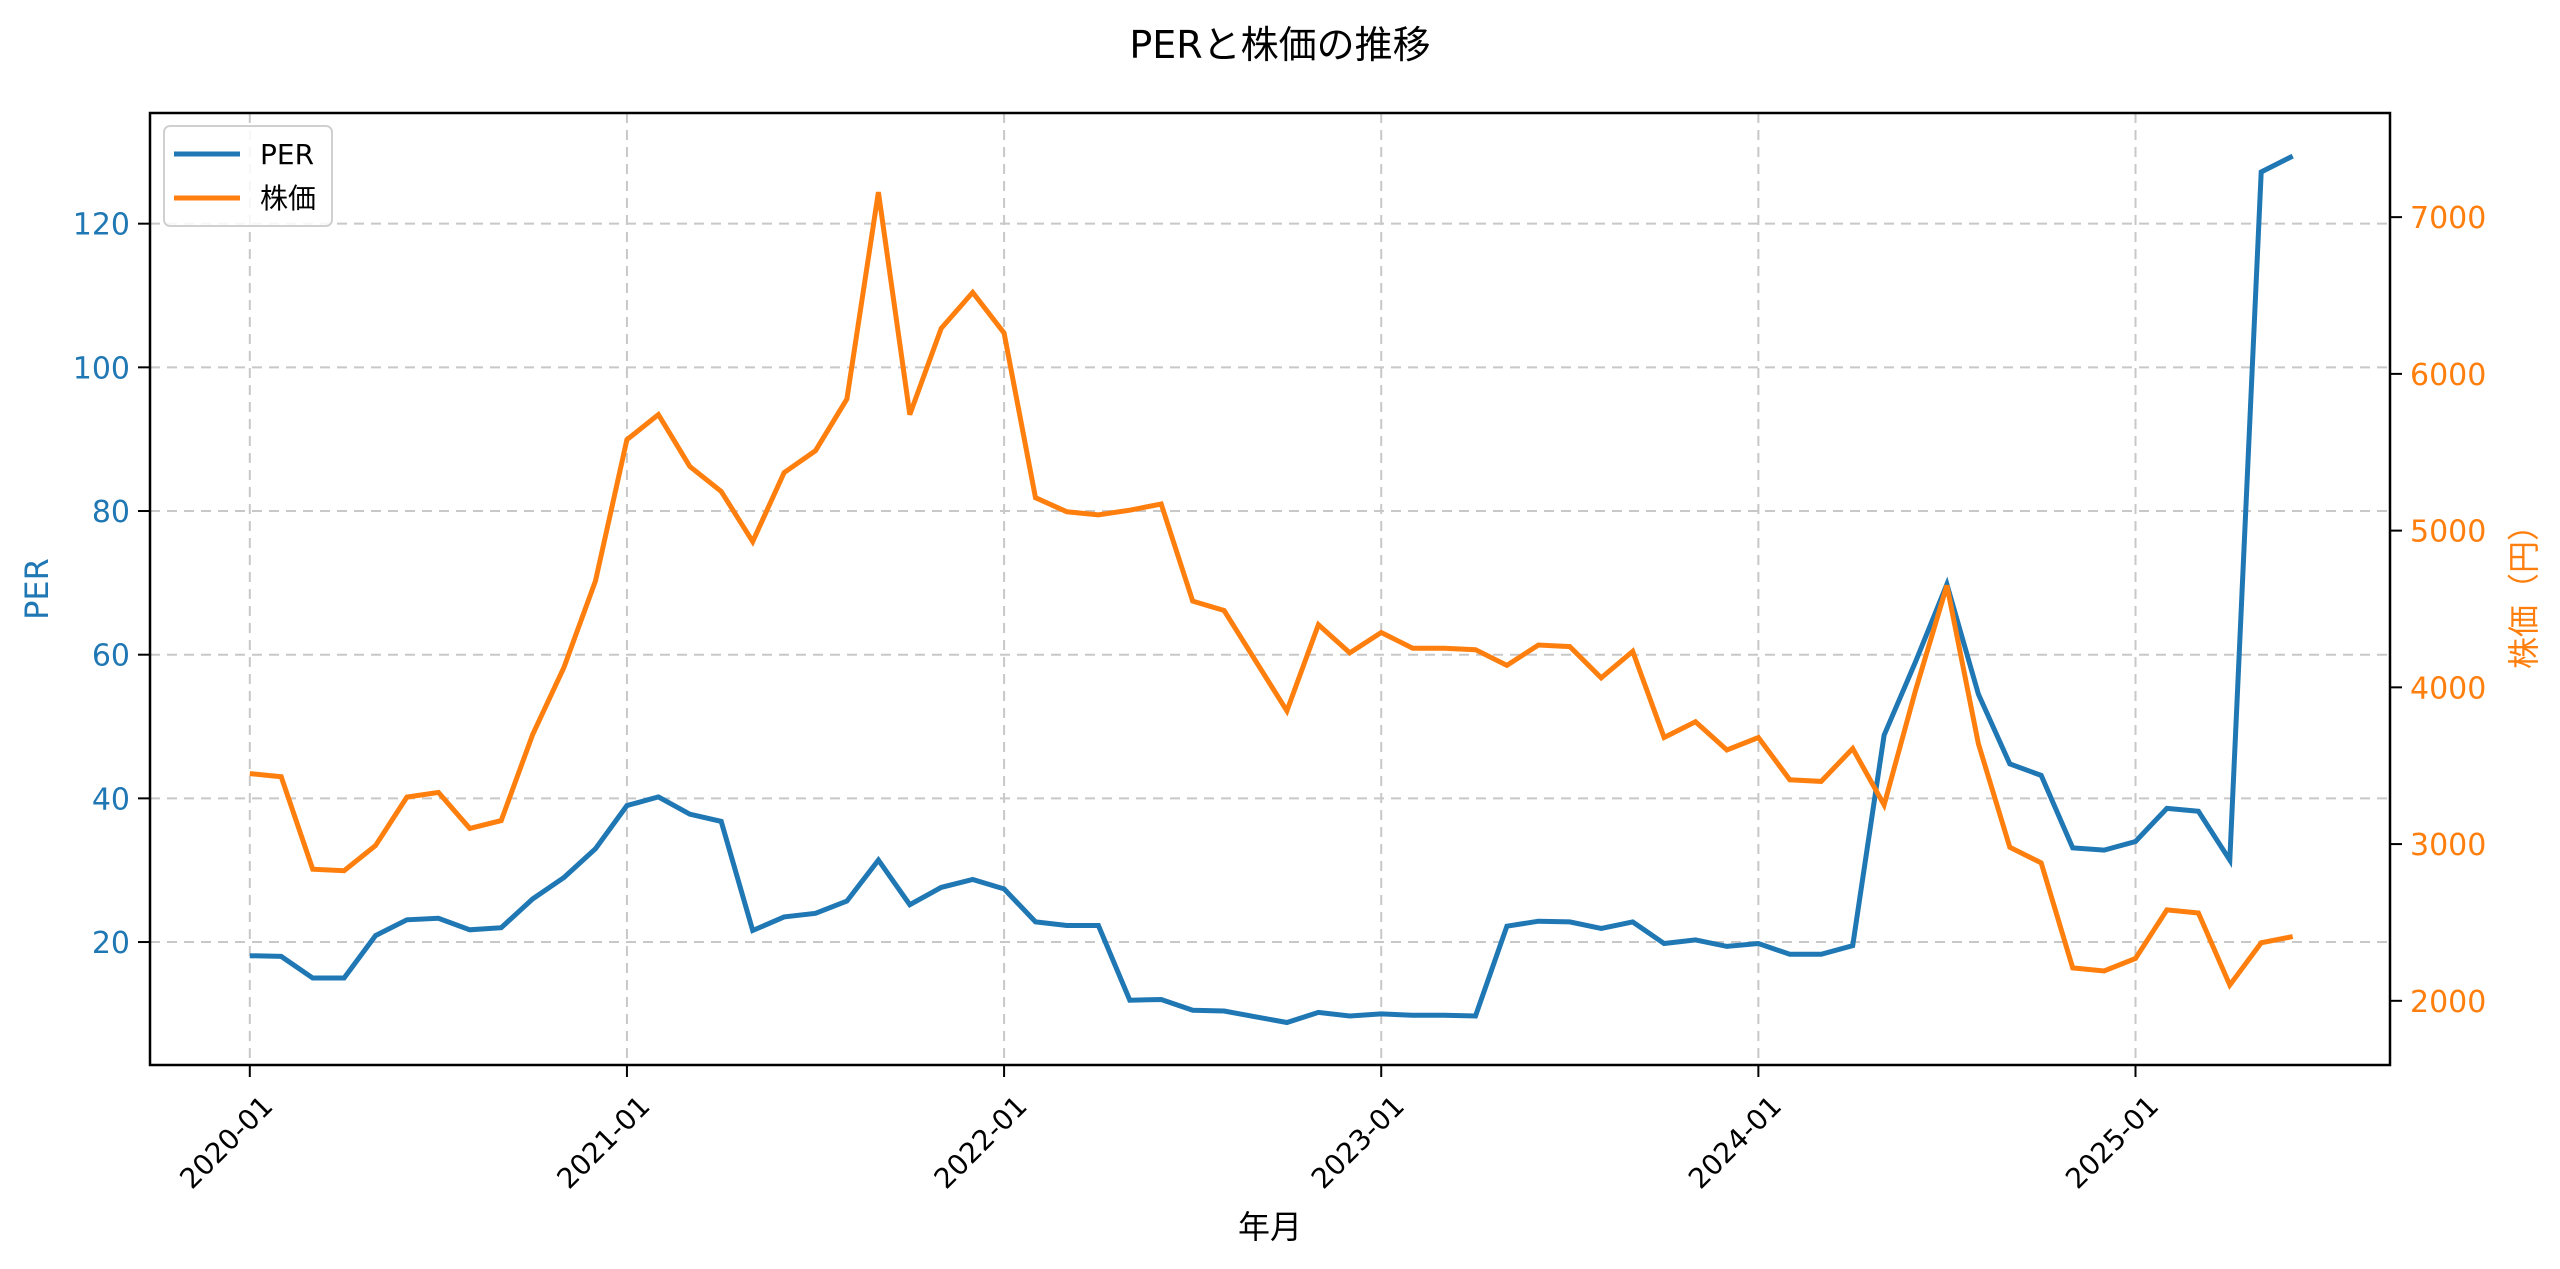  I want to click on svg-text: 2024-01, so click(1735, 1142).